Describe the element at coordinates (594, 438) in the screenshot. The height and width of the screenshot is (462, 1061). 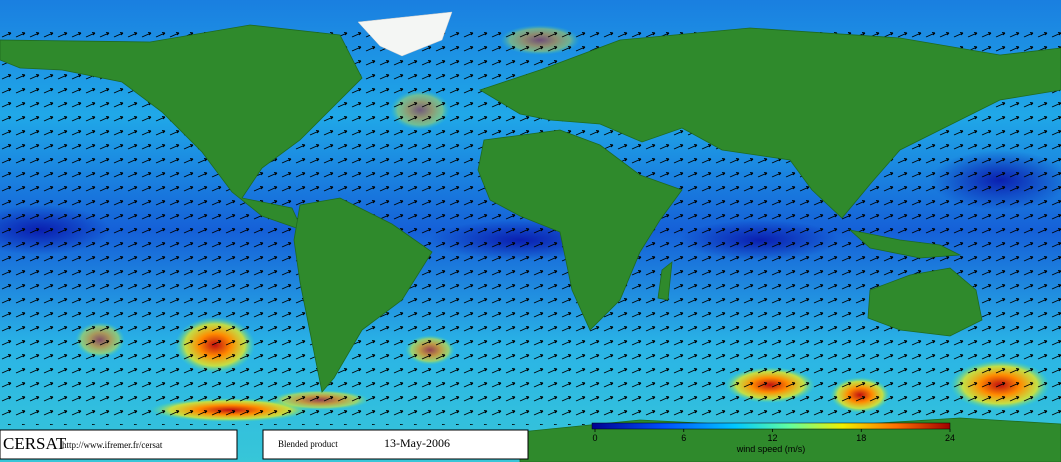
I see `colorbar-tick-label: 0` at that location.